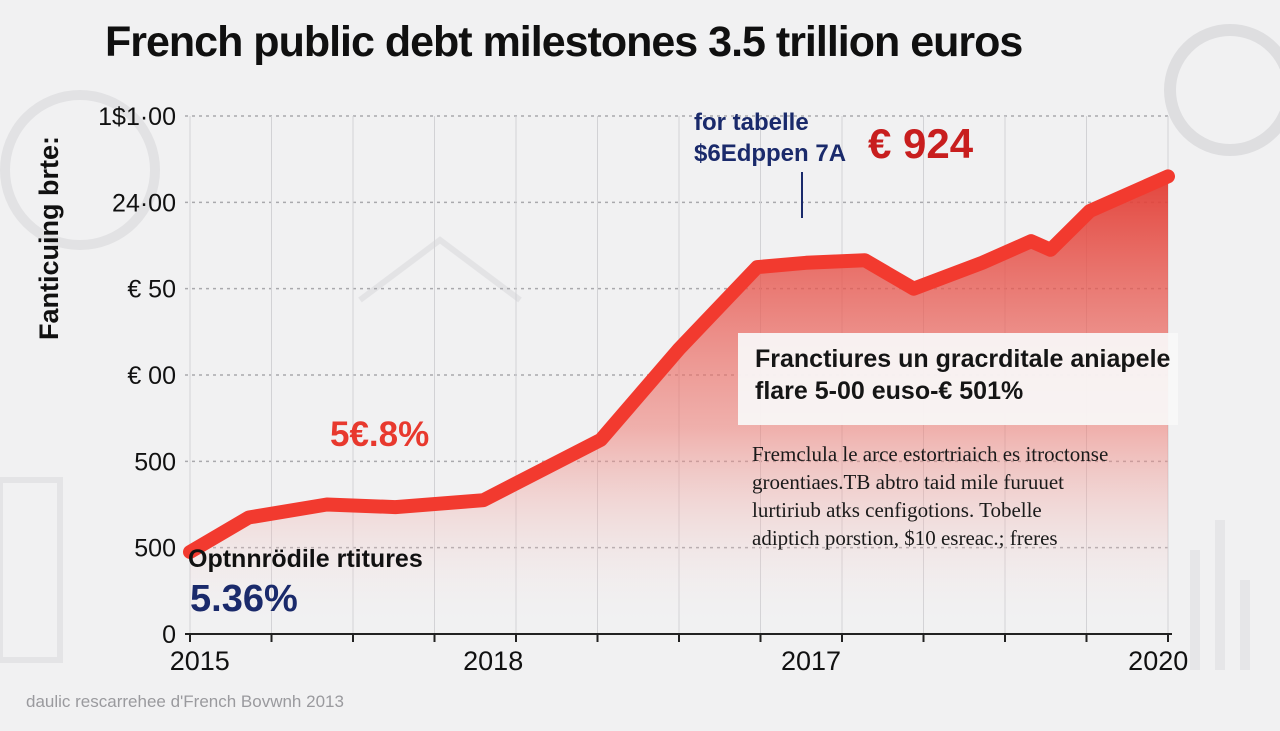  I want to click on x-tick-label: 2015, so click(200, 661).